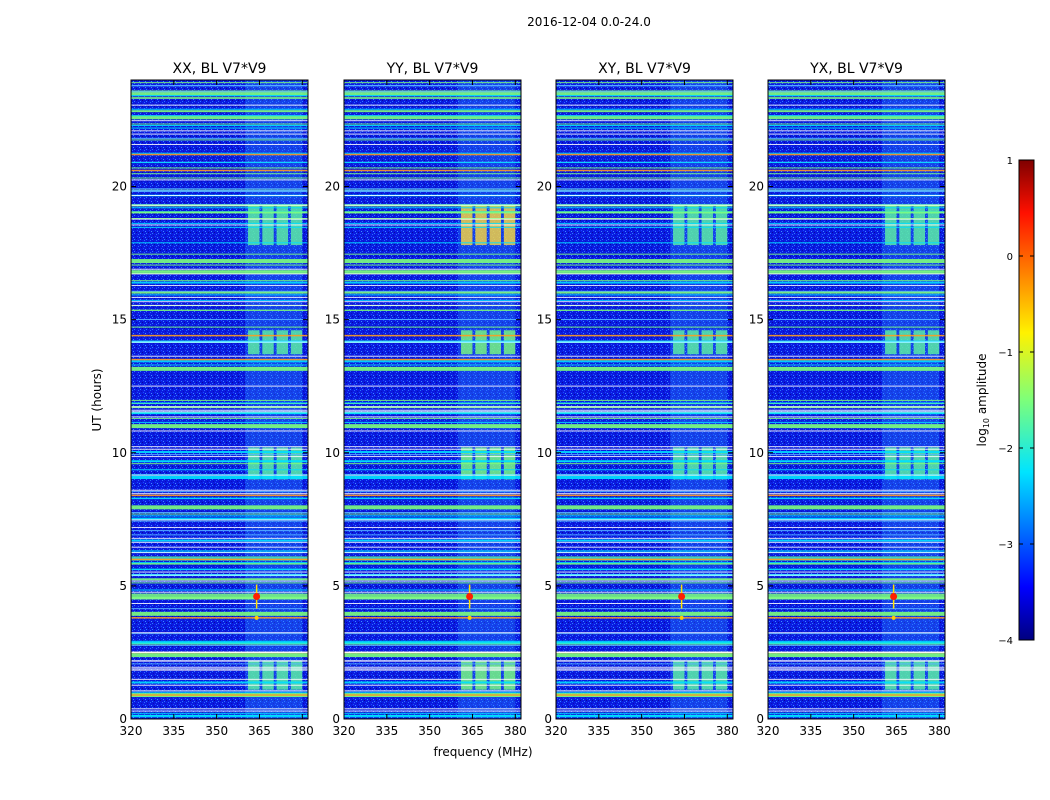  Describe the element at coordinates (589, 22) in the screenshot. I see `figure-title: 2016-12-04 0.0-24.0` at that location.